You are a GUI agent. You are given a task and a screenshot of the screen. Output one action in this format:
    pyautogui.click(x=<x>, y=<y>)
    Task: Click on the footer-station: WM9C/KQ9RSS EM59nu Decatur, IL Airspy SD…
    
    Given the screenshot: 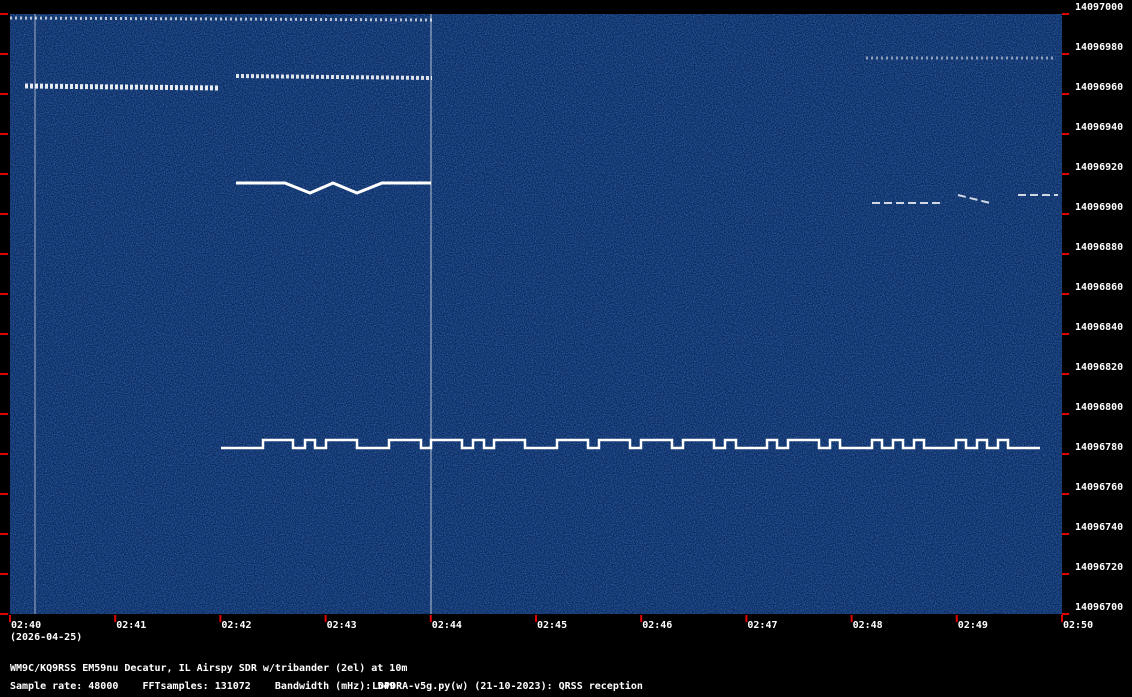 What is the action you would take?
    pyautogui.click(x=208, y=668)
    